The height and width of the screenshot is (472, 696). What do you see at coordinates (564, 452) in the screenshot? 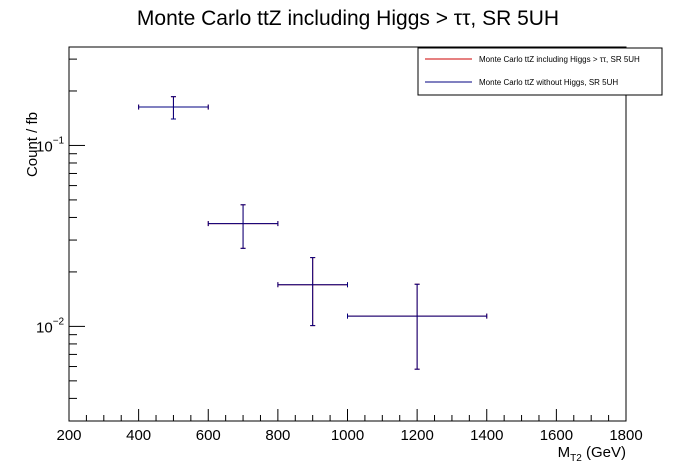
I see `x-axis-label-main: M` at bounding box center [564, 452].